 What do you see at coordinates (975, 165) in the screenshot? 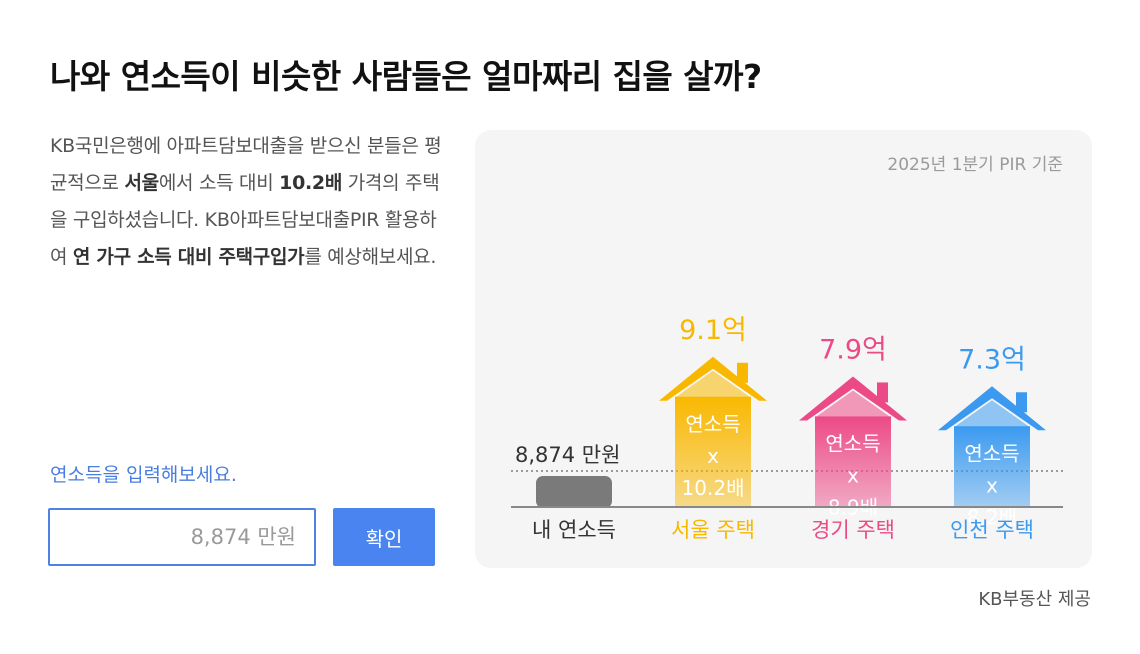
I see `basis-note: 2025년 1분기 PIR 기준` at bounding box center [975, 165].